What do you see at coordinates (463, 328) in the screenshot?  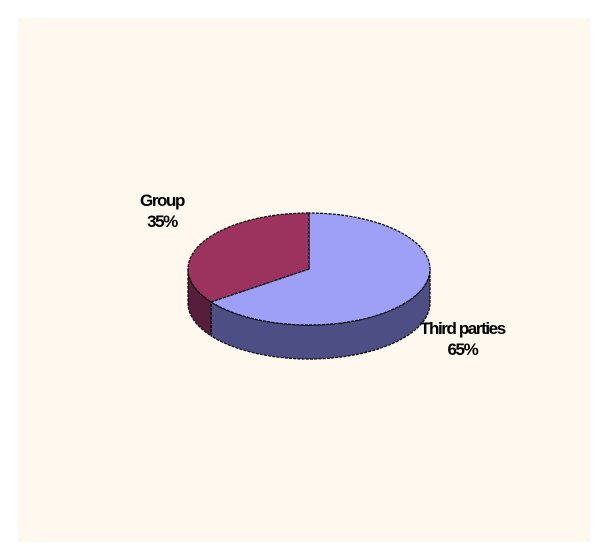 I see `slice-label-third-parties-name: Third parties` at bounding box center [463, 328].